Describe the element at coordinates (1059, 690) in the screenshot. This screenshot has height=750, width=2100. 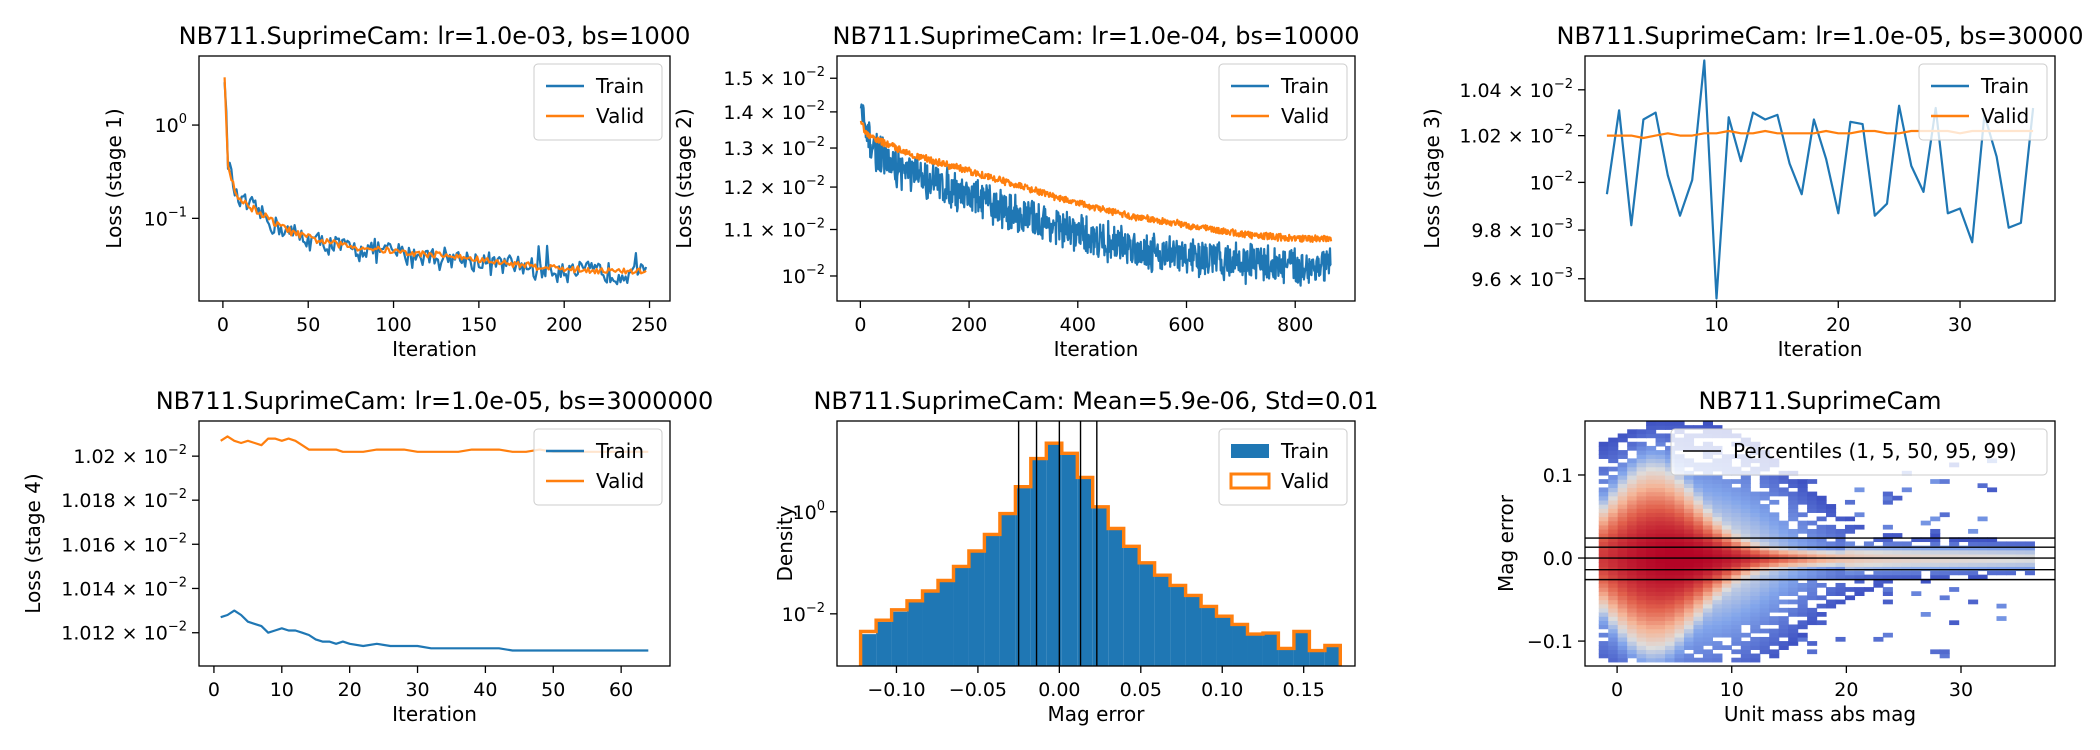
I see `x-tick-label: 0.00` at that location.